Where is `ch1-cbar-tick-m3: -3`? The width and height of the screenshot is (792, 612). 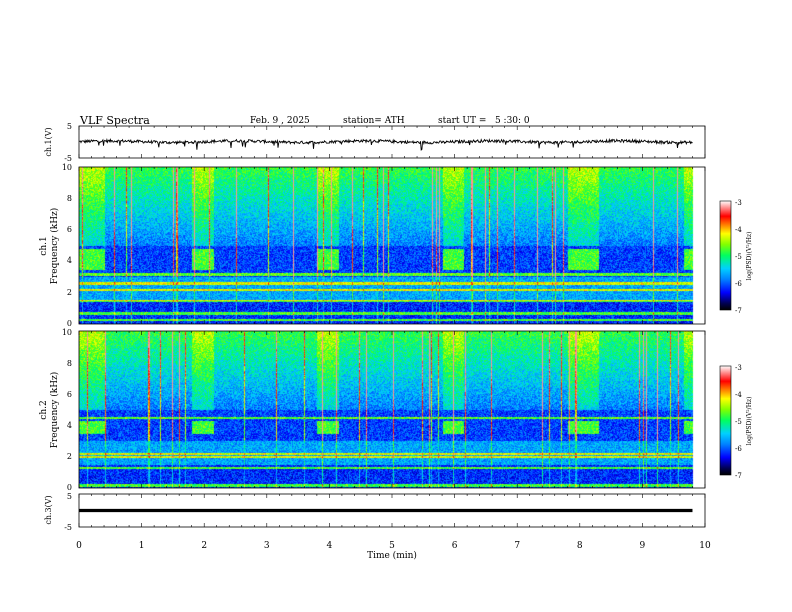 ch1-cbar-tick-m3: -3 is located at coordinates (738, 203).